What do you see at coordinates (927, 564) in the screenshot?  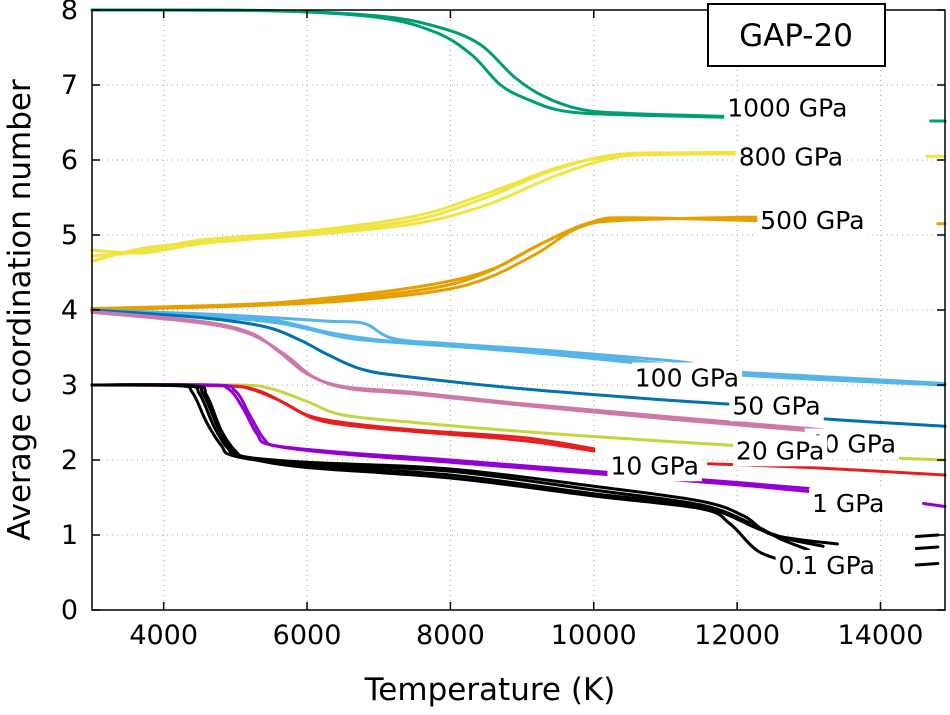 I see `series-0-1-gpa-tail3` at bounding box center [927, 564].